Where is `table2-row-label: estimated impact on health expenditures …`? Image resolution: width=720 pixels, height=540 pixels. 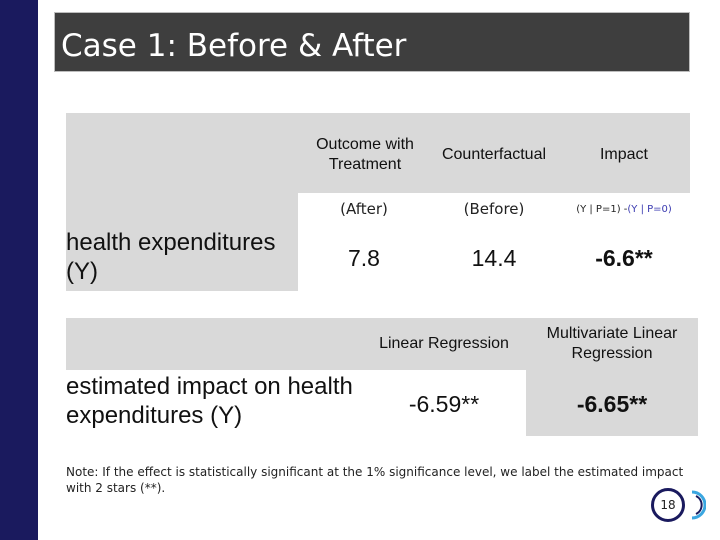
table2-row-label: estimated impact on health expenditures … is located at coordinates (209, 401).